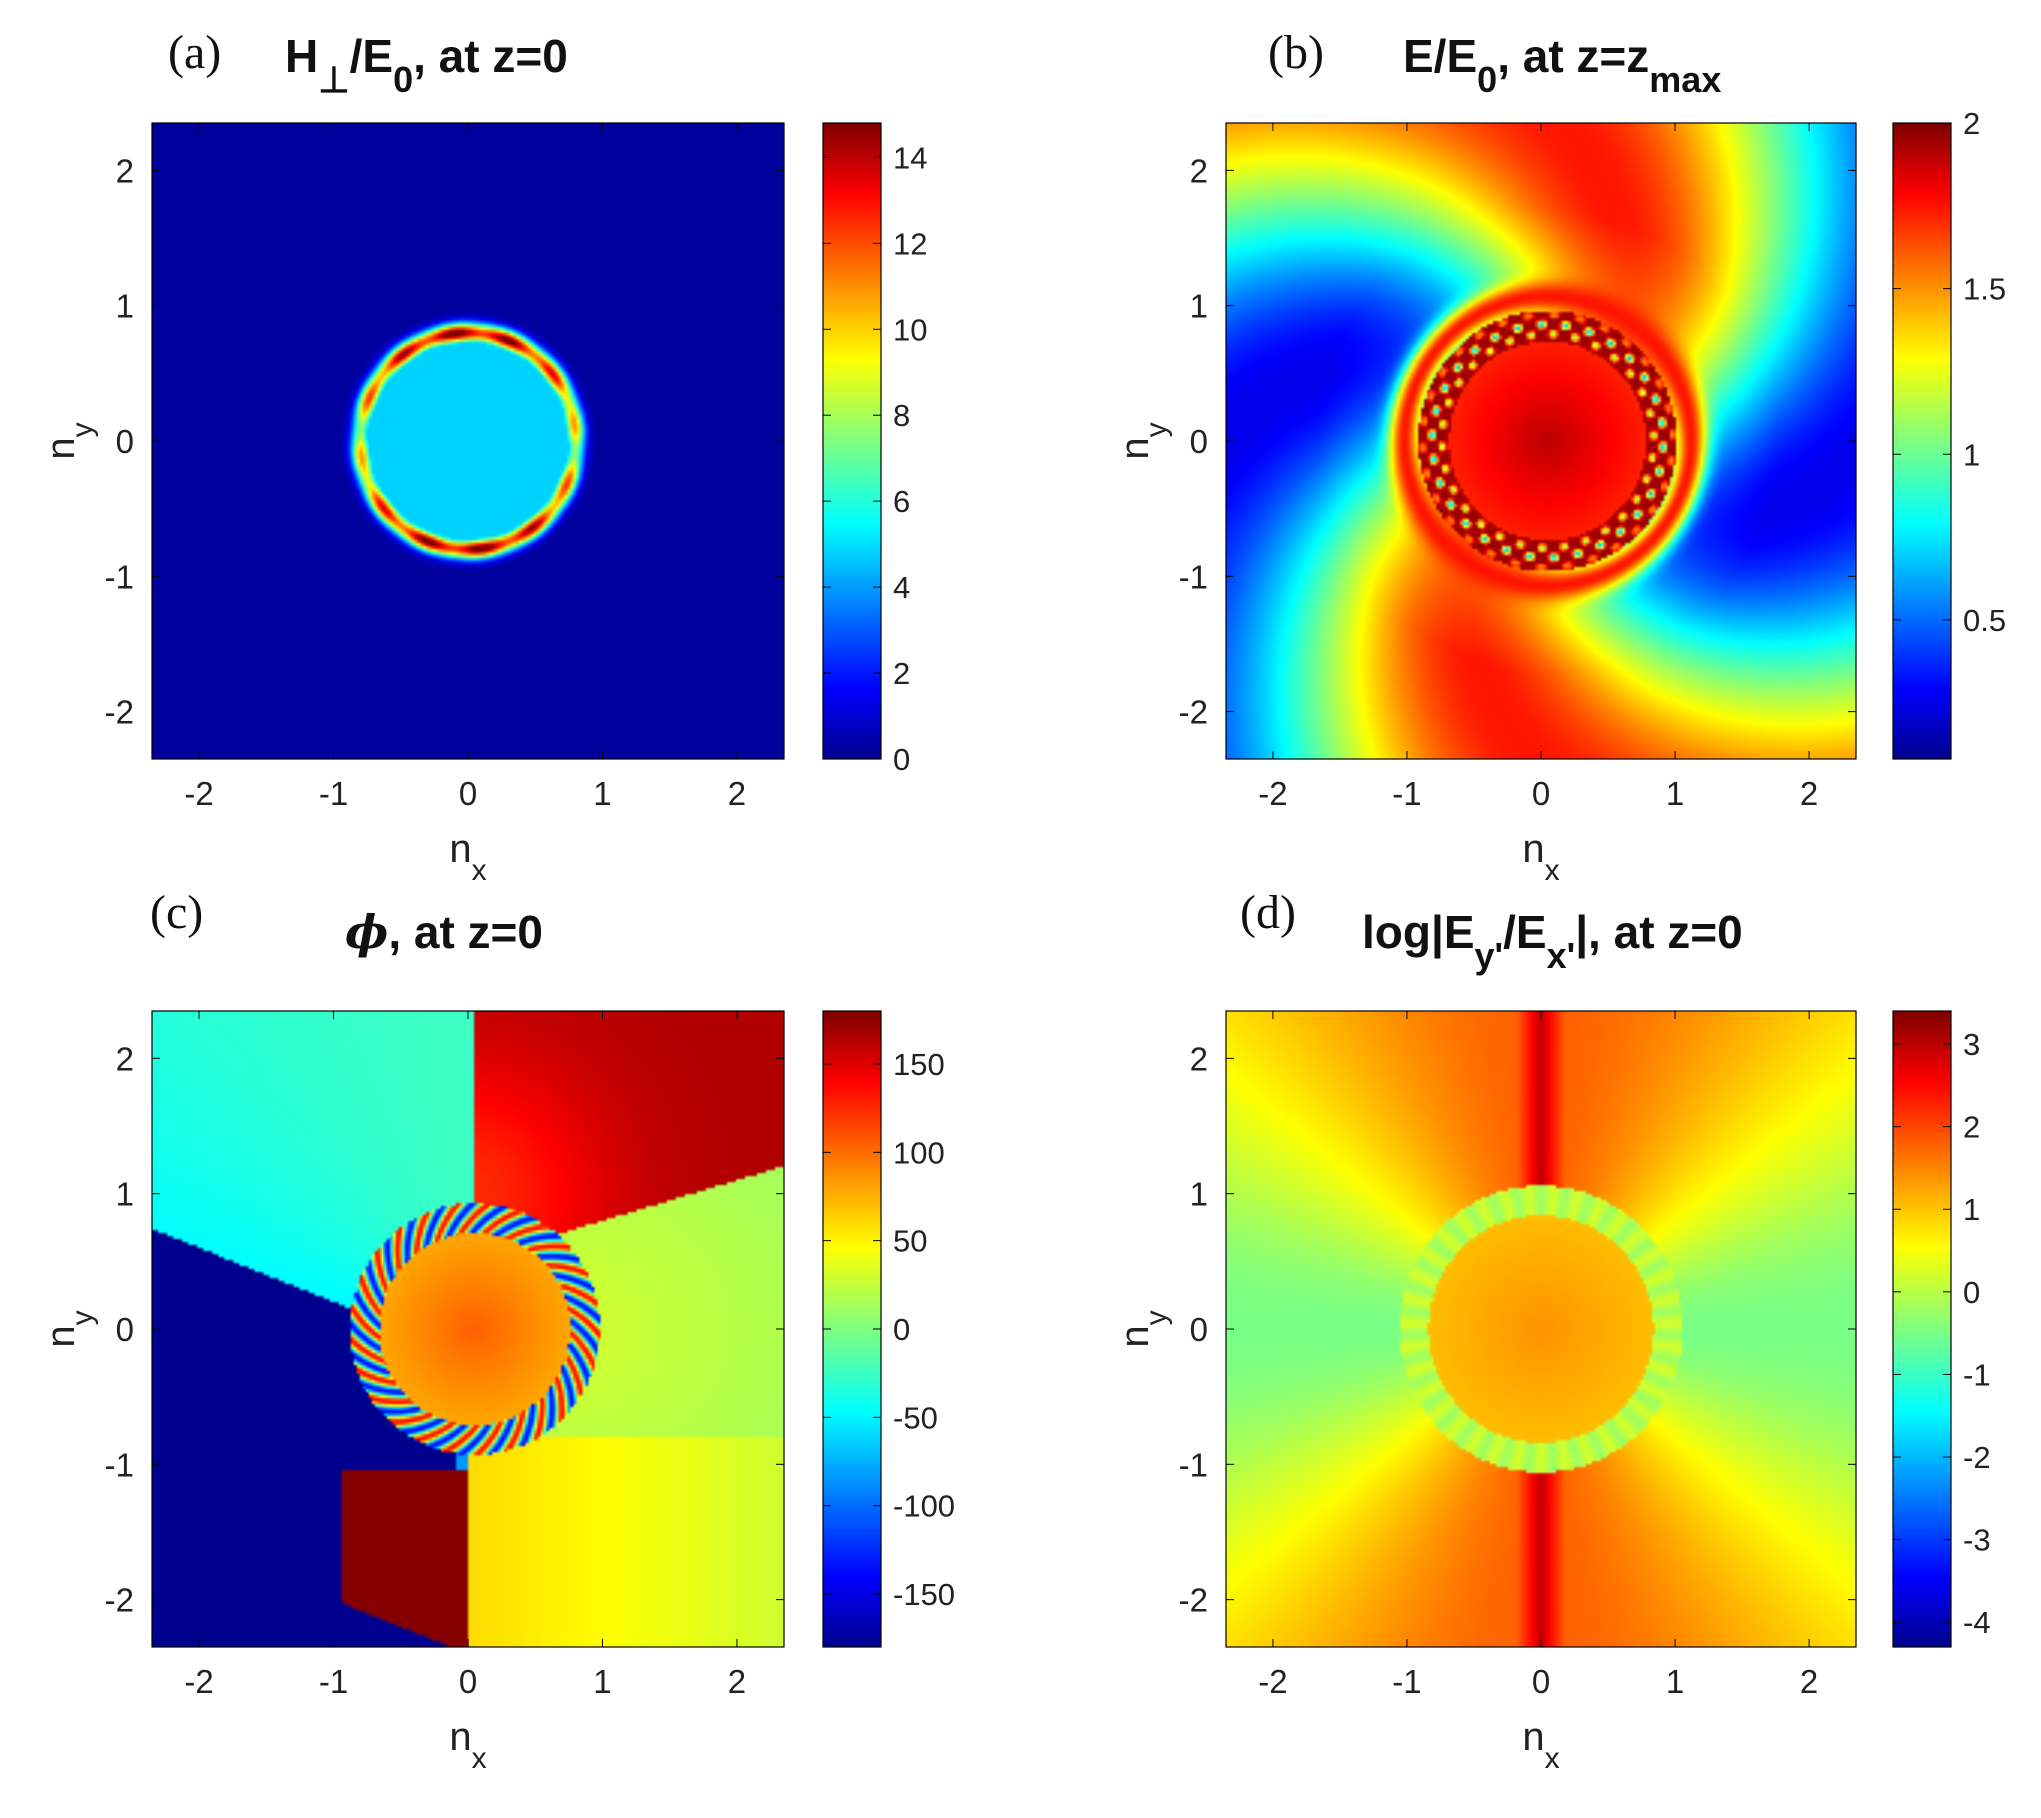 The width and height of the screenshot is (2041, 1818). I want to click on colorbar-tick-label: 3, so click(1971, 1044).